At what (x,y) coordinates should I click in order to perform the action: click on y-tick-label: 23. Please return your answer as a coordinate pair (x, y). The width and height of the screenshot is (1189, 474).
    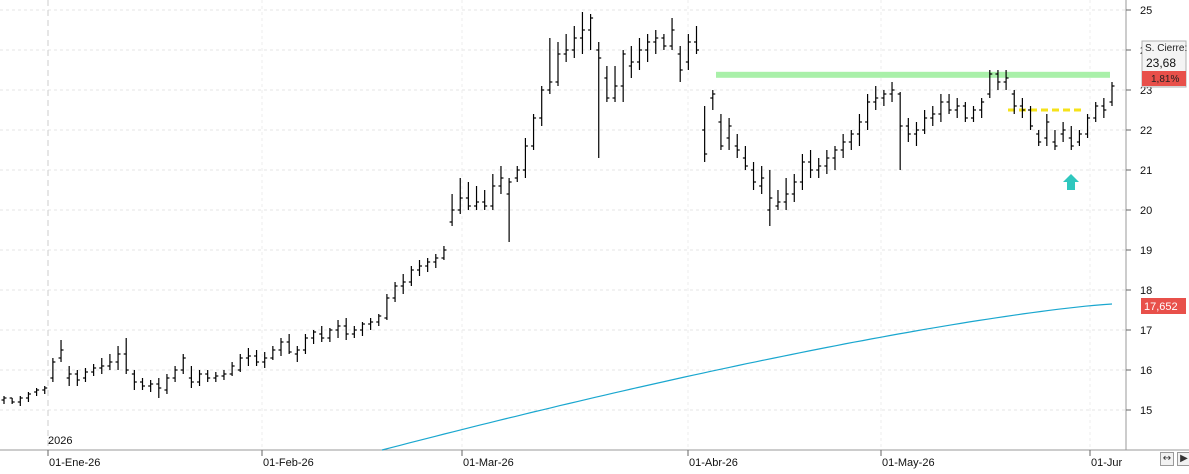
    Looking at the image, I should click on (1146, 91).